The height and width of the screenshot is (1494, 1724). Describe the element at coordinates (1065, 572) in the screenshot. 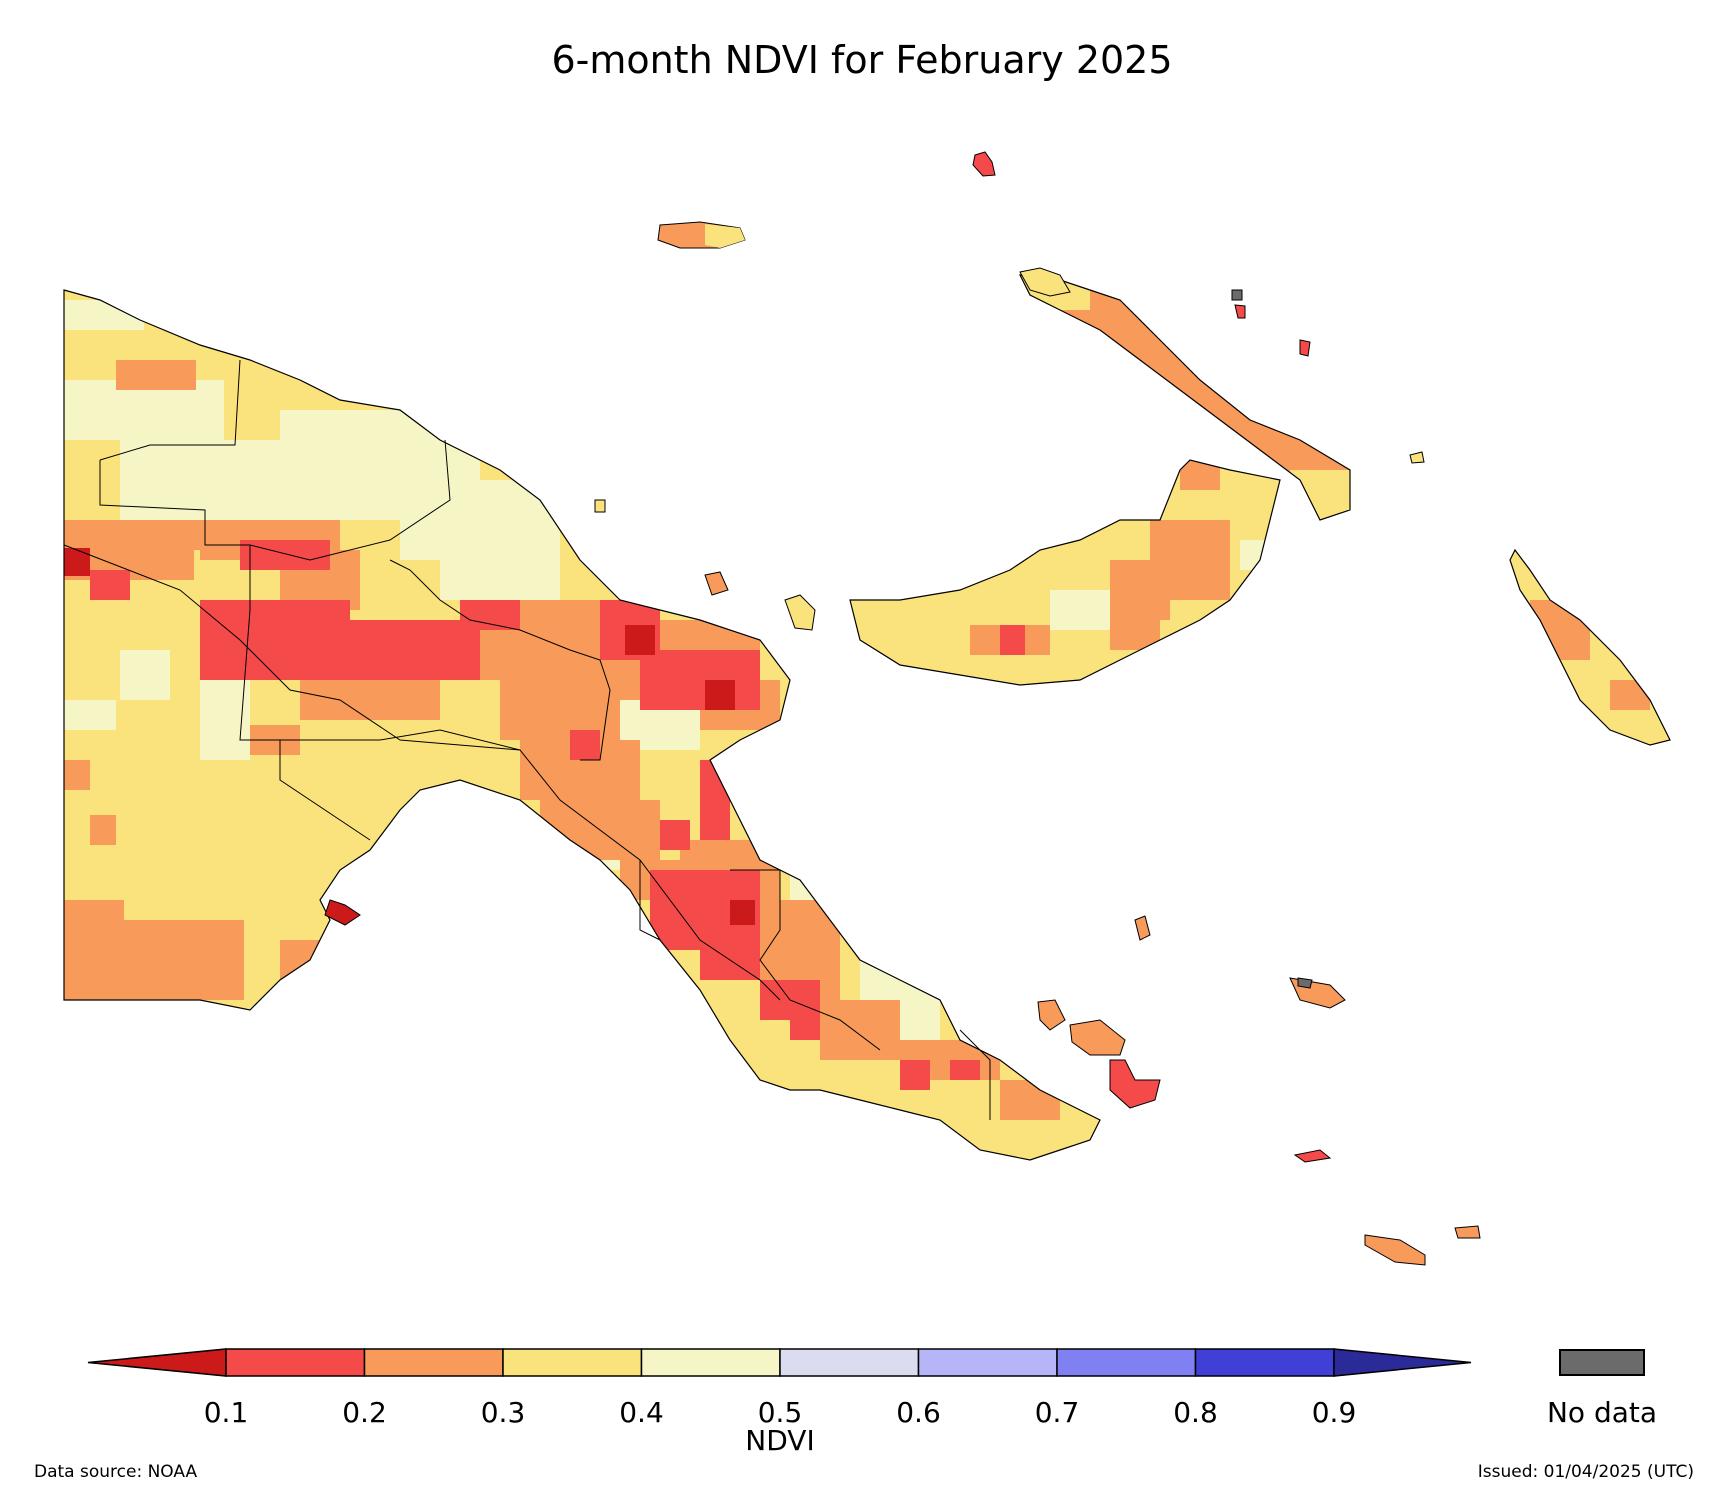

I see `new-britain-outline` at that location.